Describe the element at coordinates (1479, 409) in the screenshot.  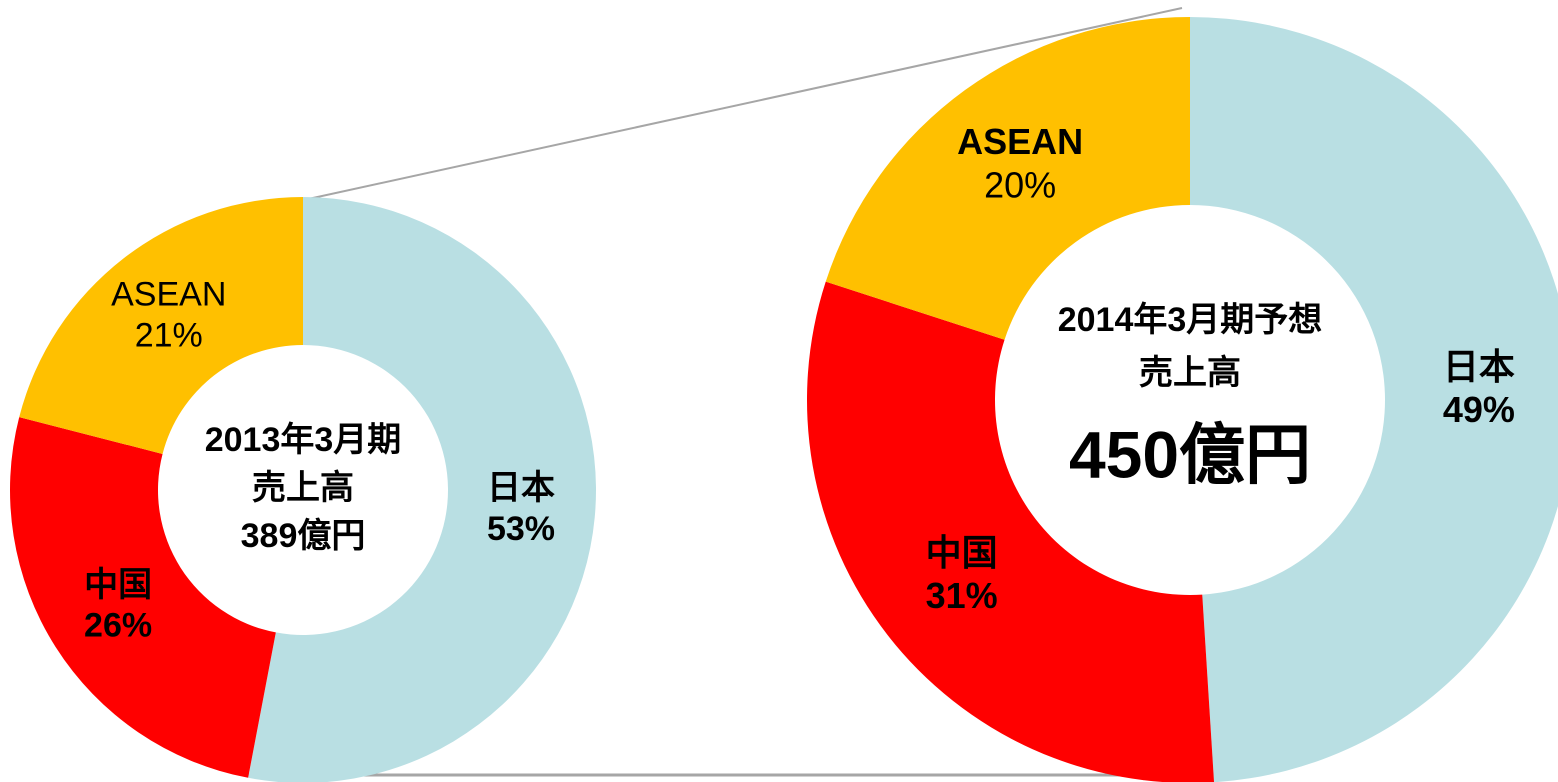
I see `slice-value-label: 49%` at that location.